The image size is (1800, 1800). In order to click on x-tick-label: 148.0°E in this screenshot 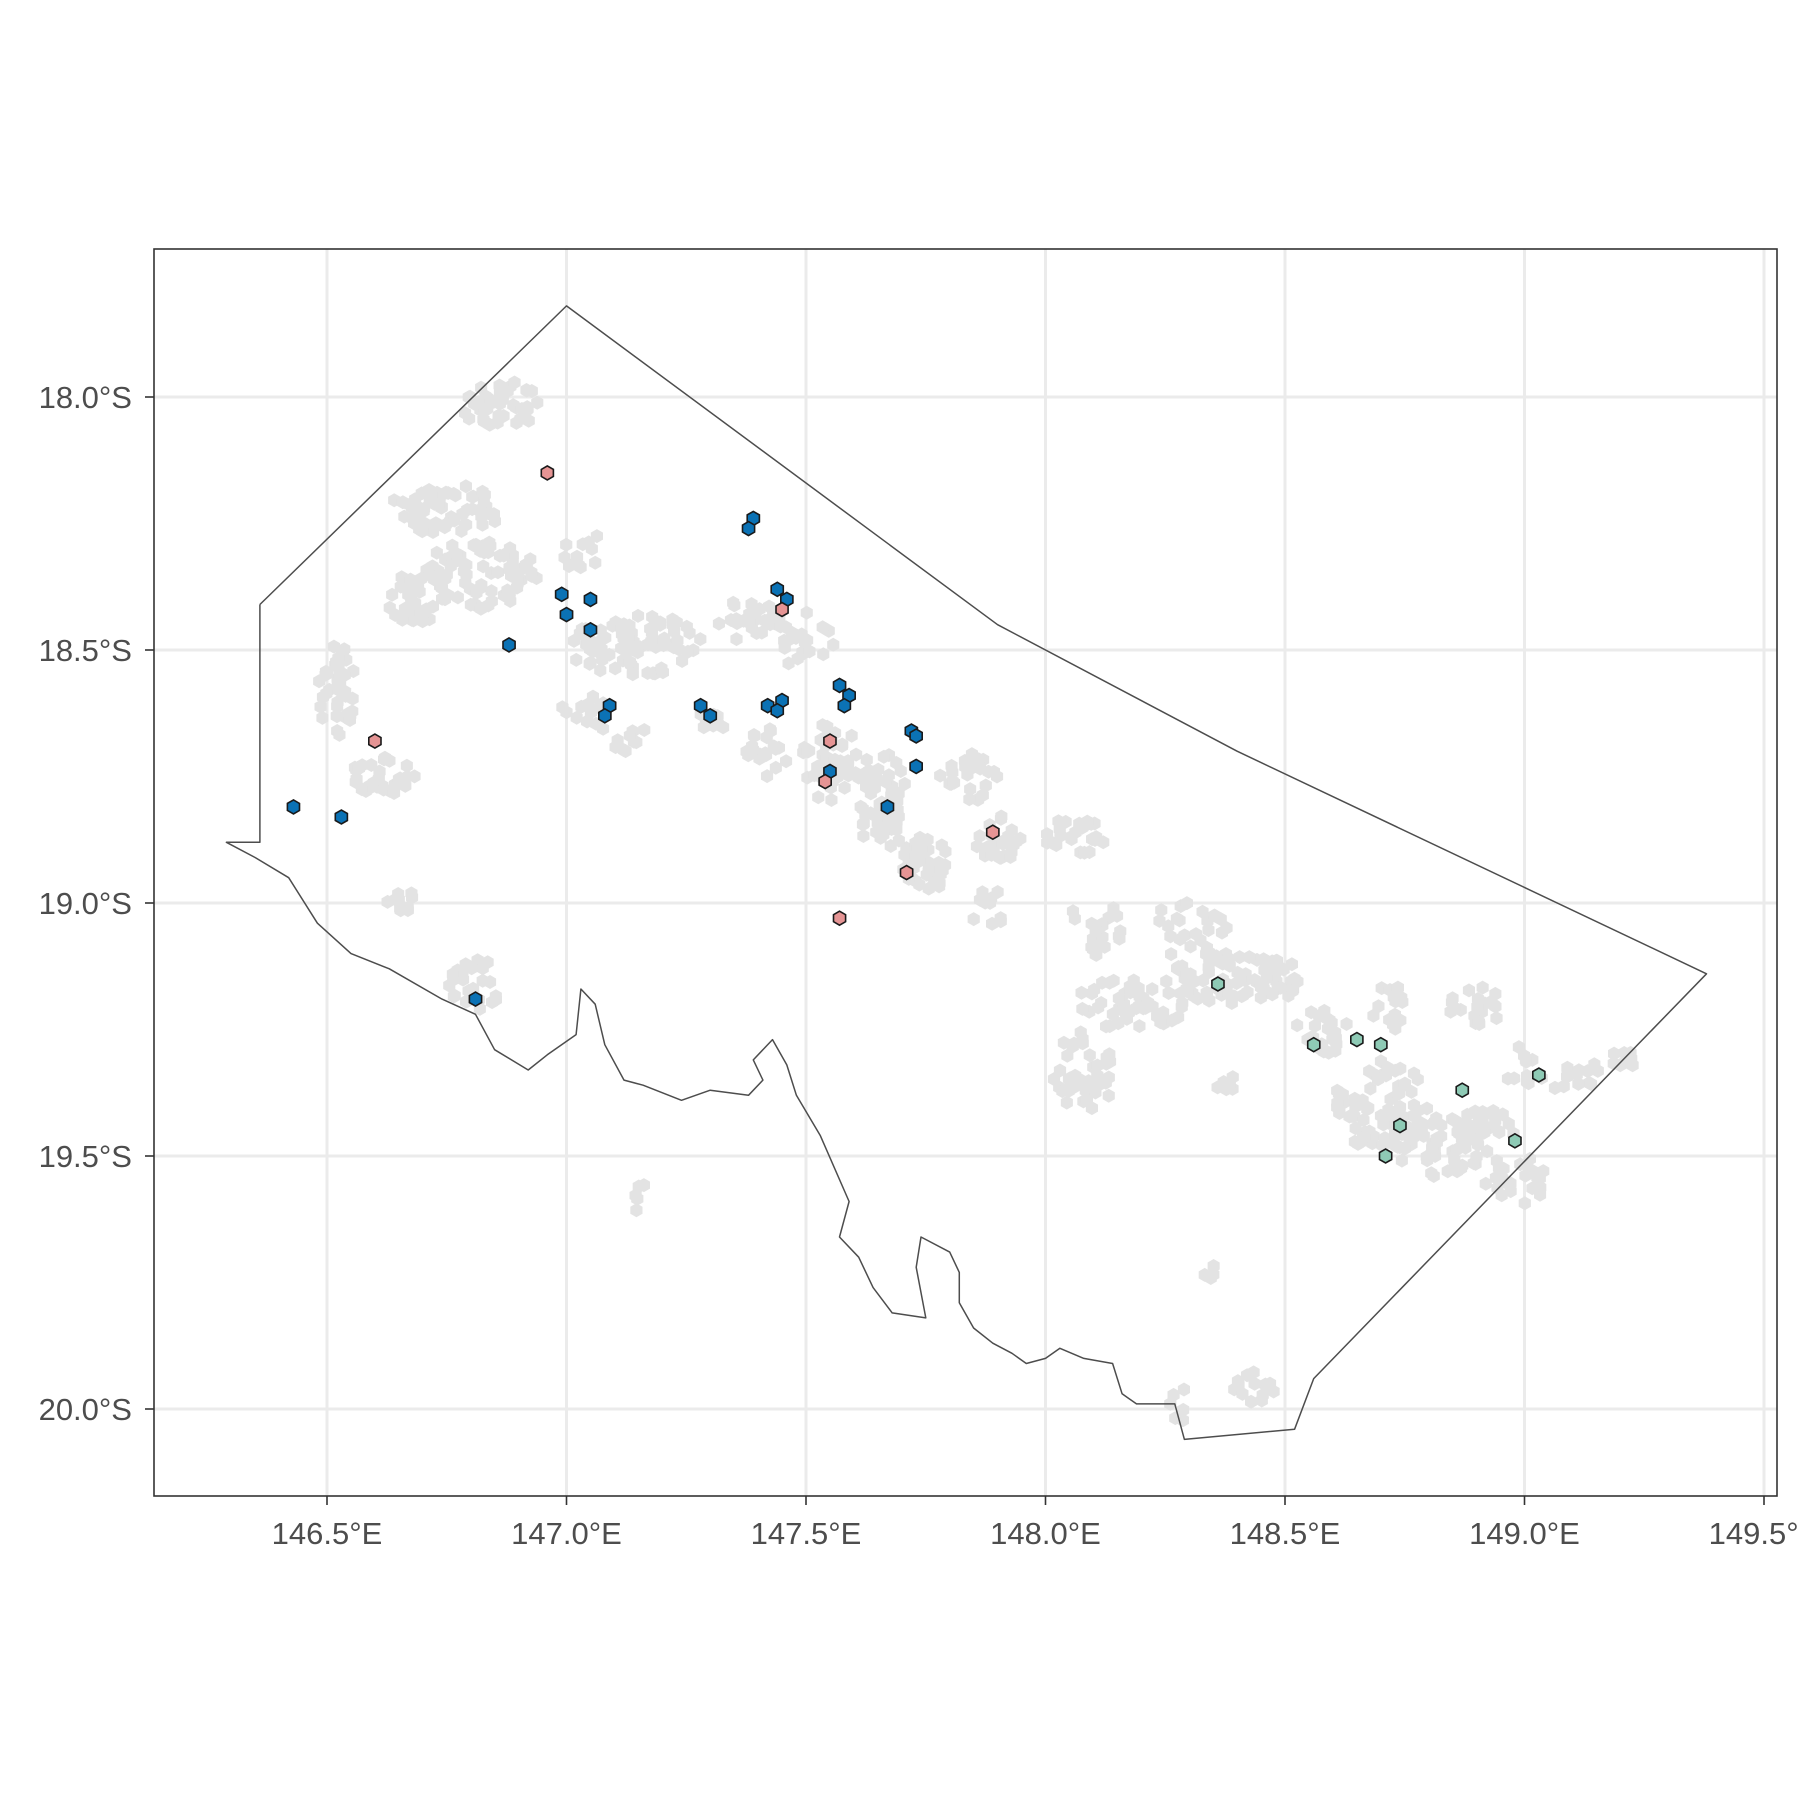, I will do `click(1045, 1533)`.